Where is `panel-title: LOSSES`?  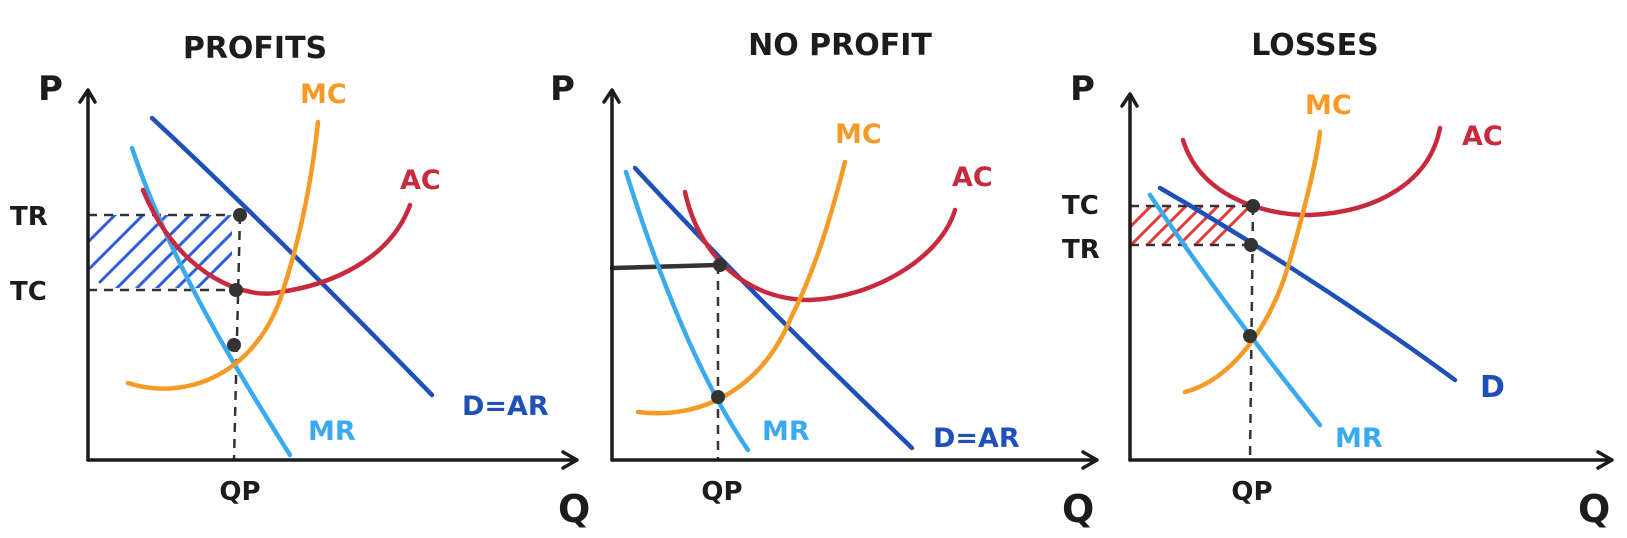
panel-title: LOSSES is located at coordinates (1315, 45).